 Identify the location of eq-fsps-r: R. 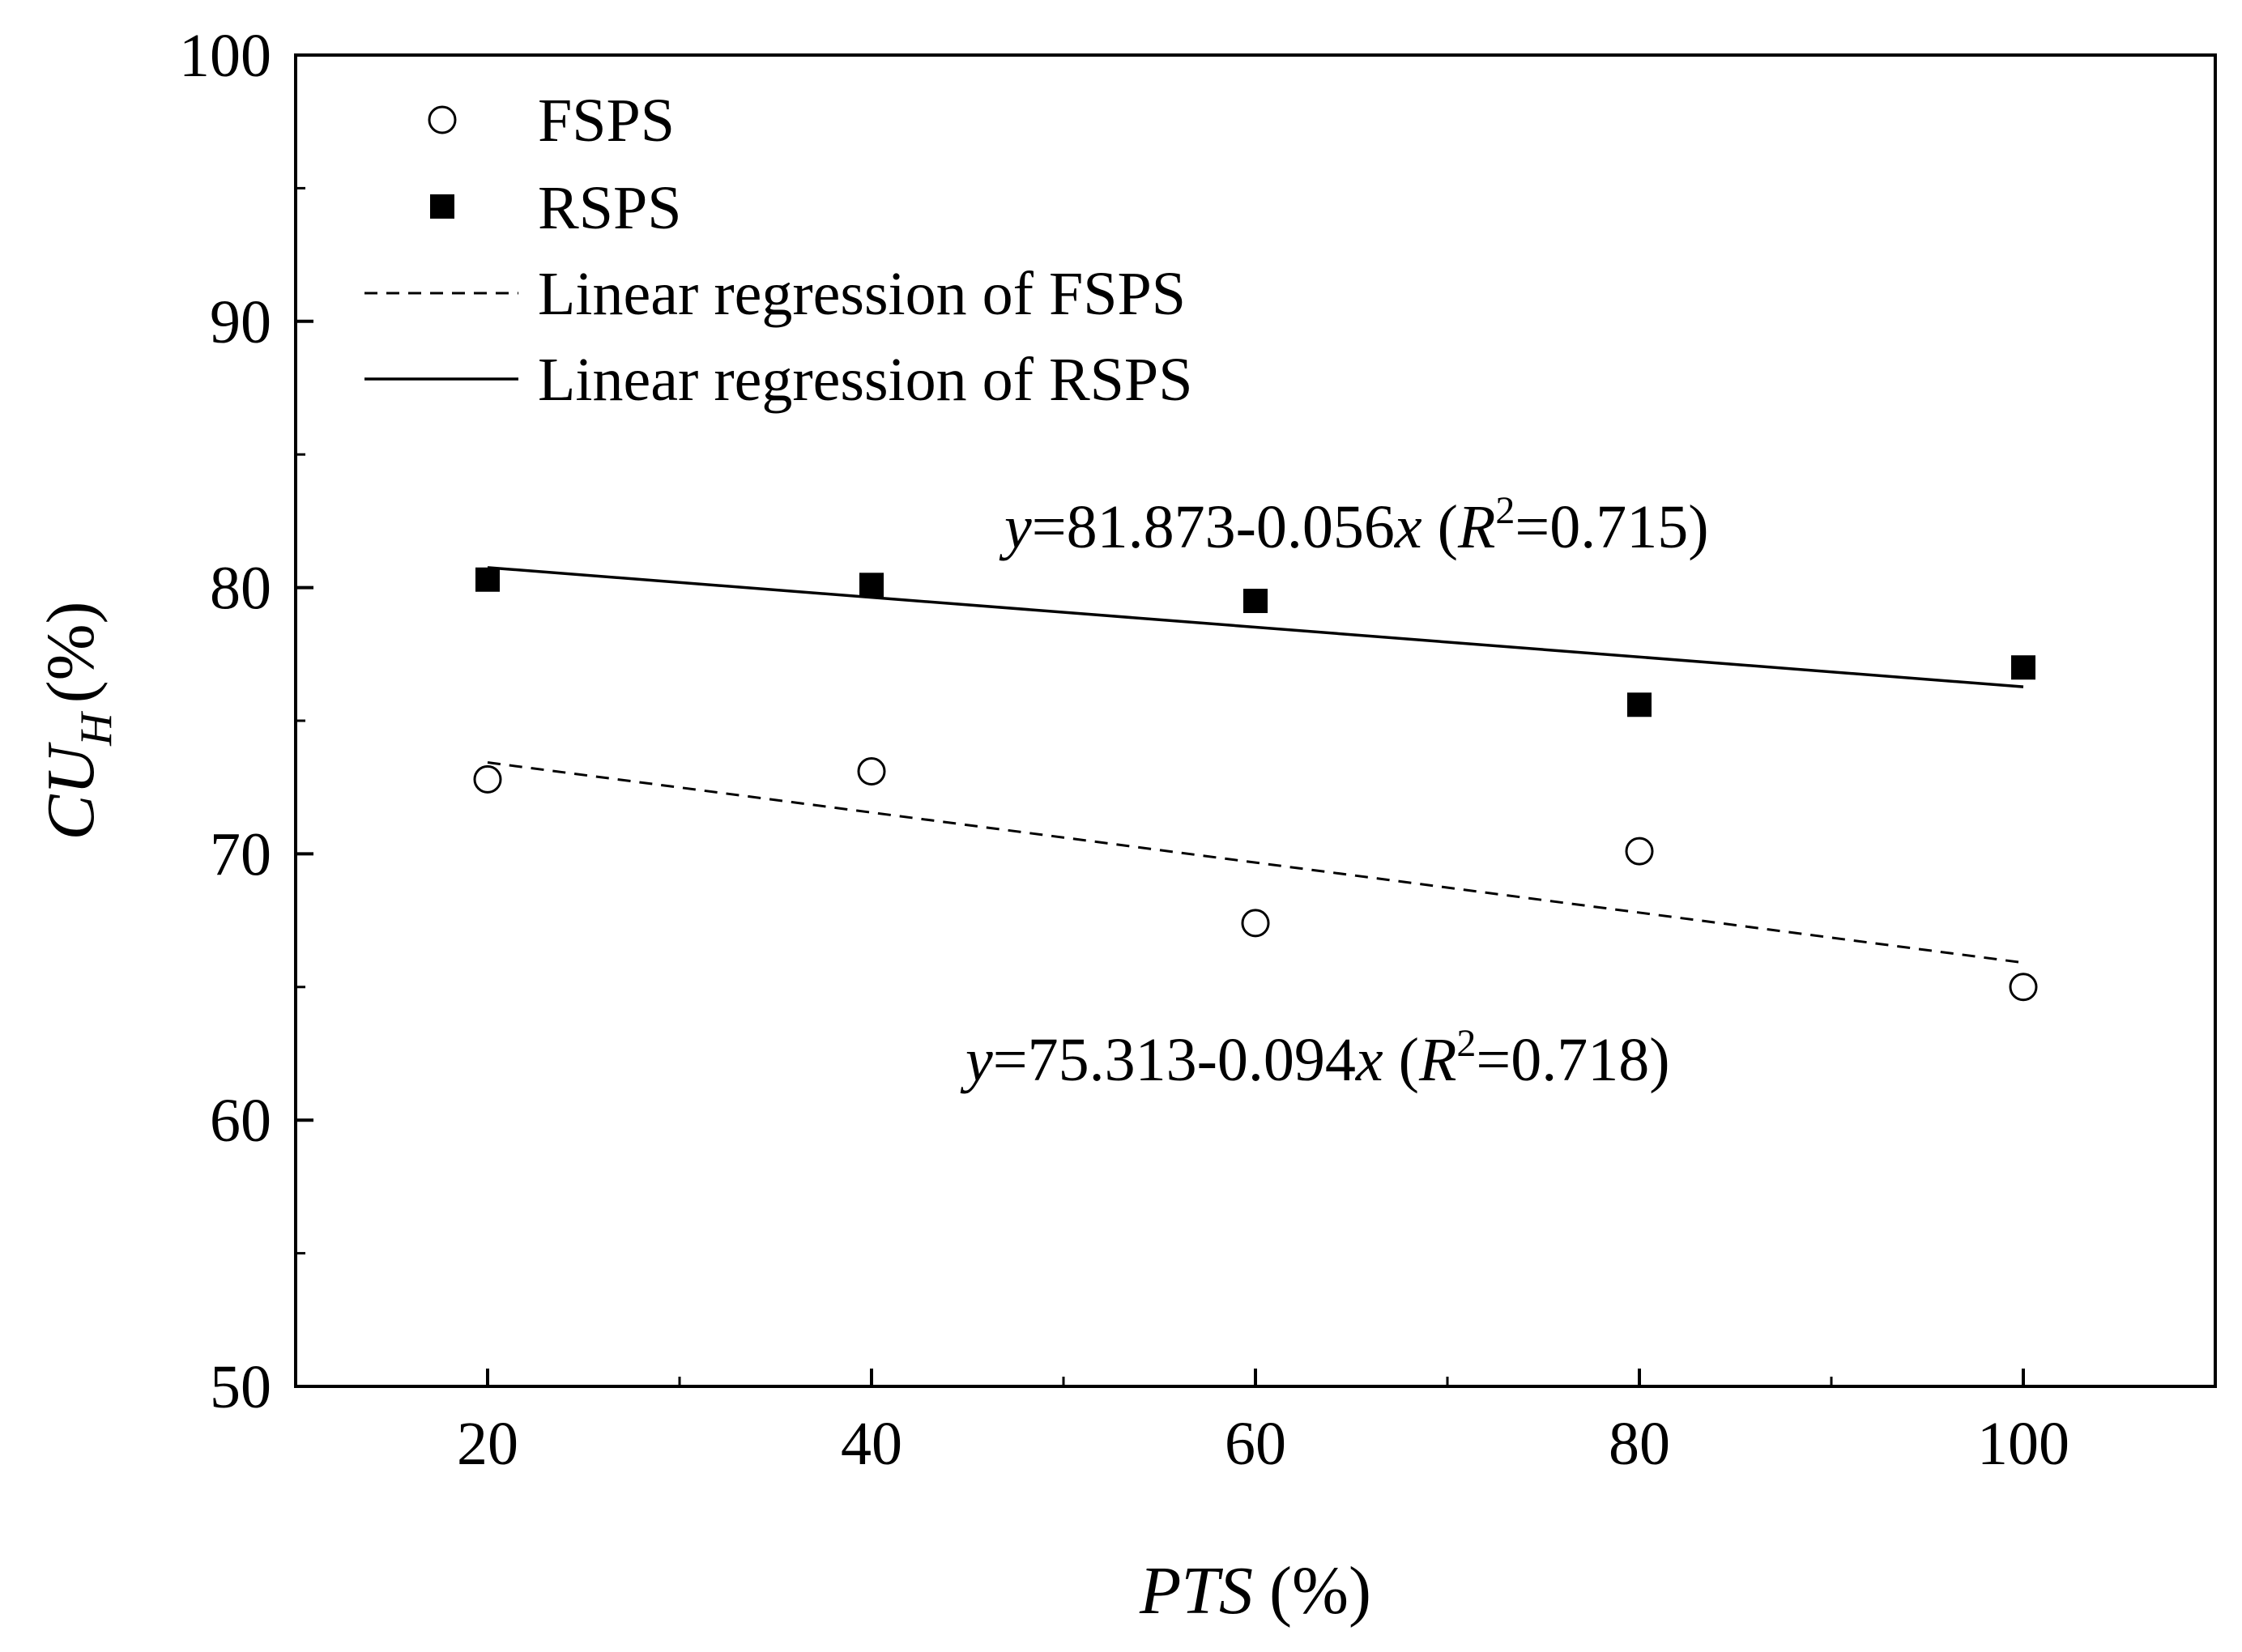
(1437, 1060).